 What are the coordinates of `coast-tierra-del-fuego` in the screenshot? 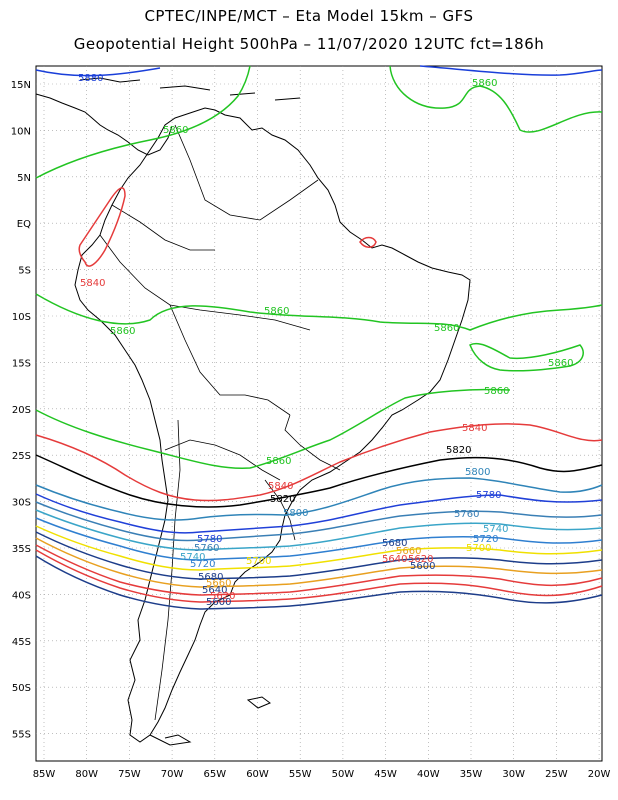 It's located at (170, 740).